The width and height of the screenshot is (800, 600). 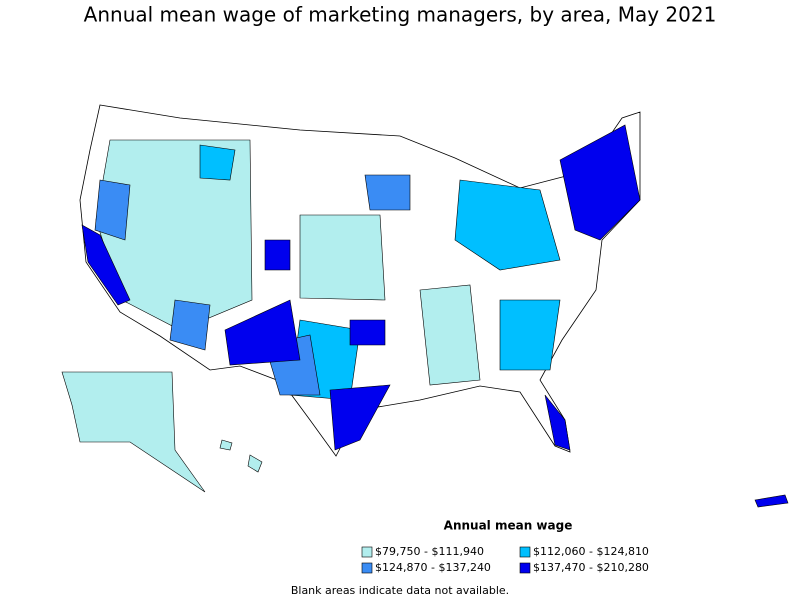 What do you see at coordinates (591, 567) in the screenshot?
I see `legend-label: $137,470 - $210,280` at bounding box center [591, 567].